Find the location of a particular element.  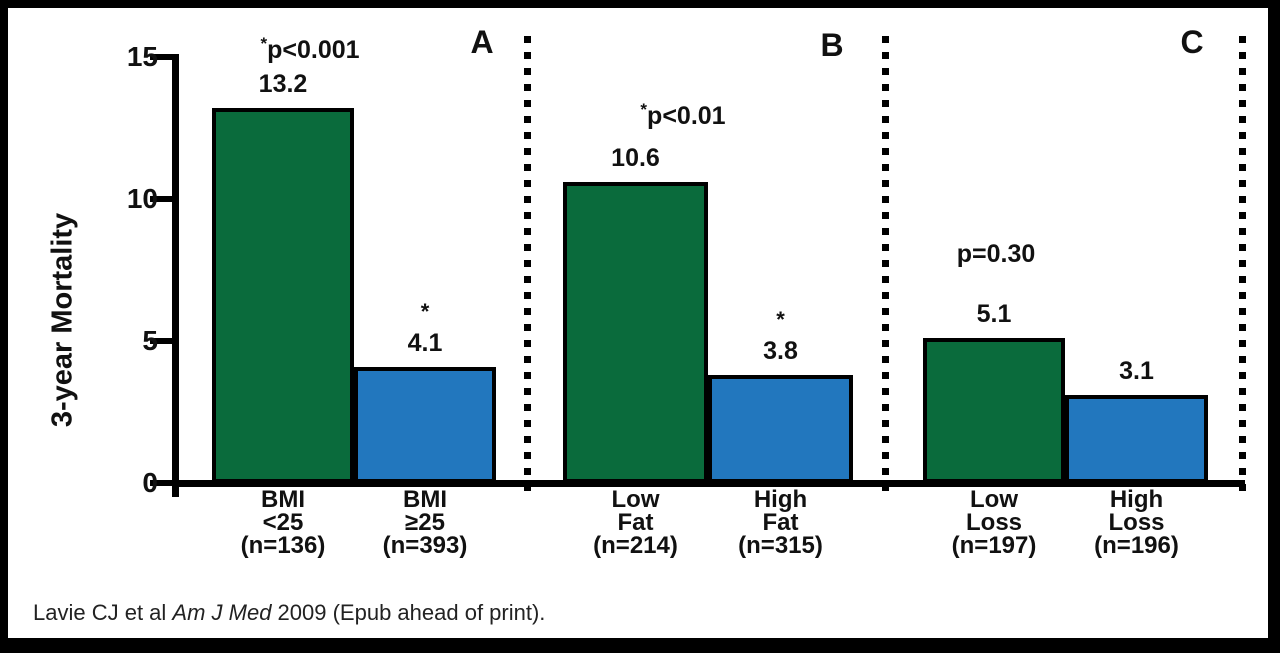

y-tick-label: 15 is located at coordinates (142, 56).